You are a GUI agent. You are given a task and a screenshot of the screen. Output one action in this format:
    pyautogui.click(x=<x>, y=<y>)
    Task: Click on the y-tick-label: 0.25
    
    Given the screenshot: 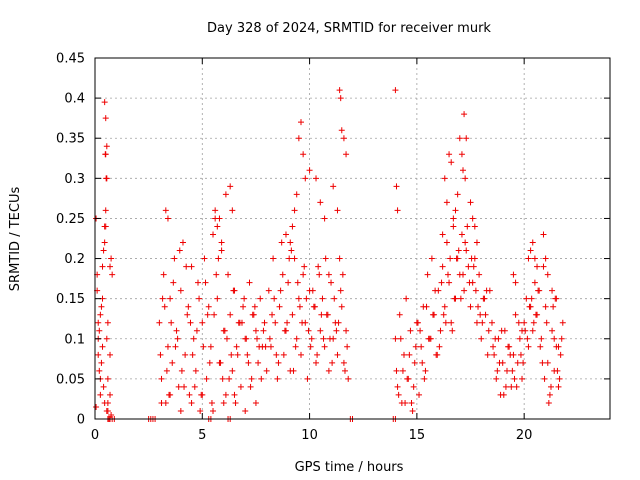 What is the action you would take?
    pyautogui.click(x=70, y=219)
    